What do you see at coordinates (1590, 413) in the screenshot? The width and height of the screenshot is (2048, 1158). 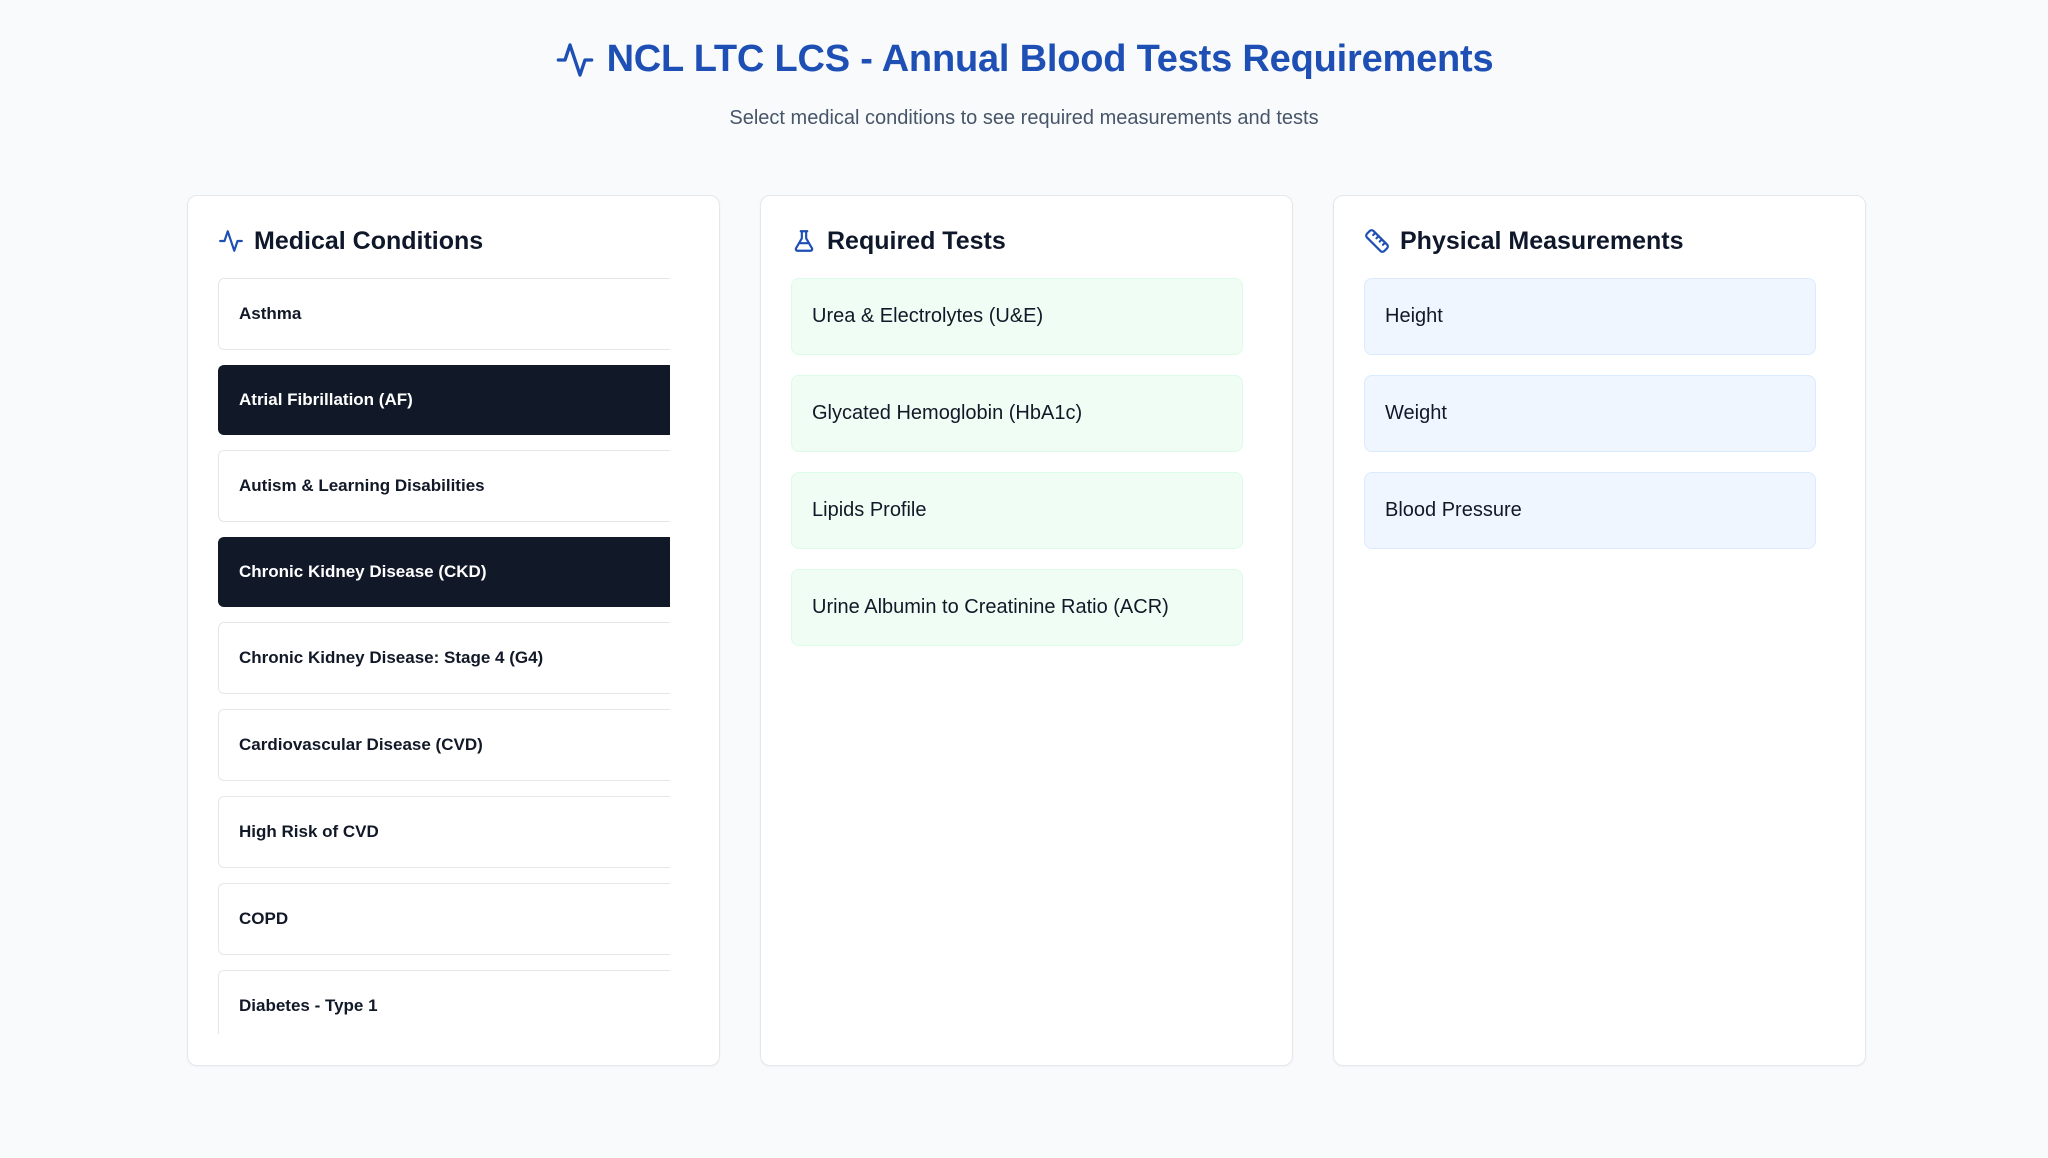 I see `measurement-item: Weight` at bounding box center [1590, 413].